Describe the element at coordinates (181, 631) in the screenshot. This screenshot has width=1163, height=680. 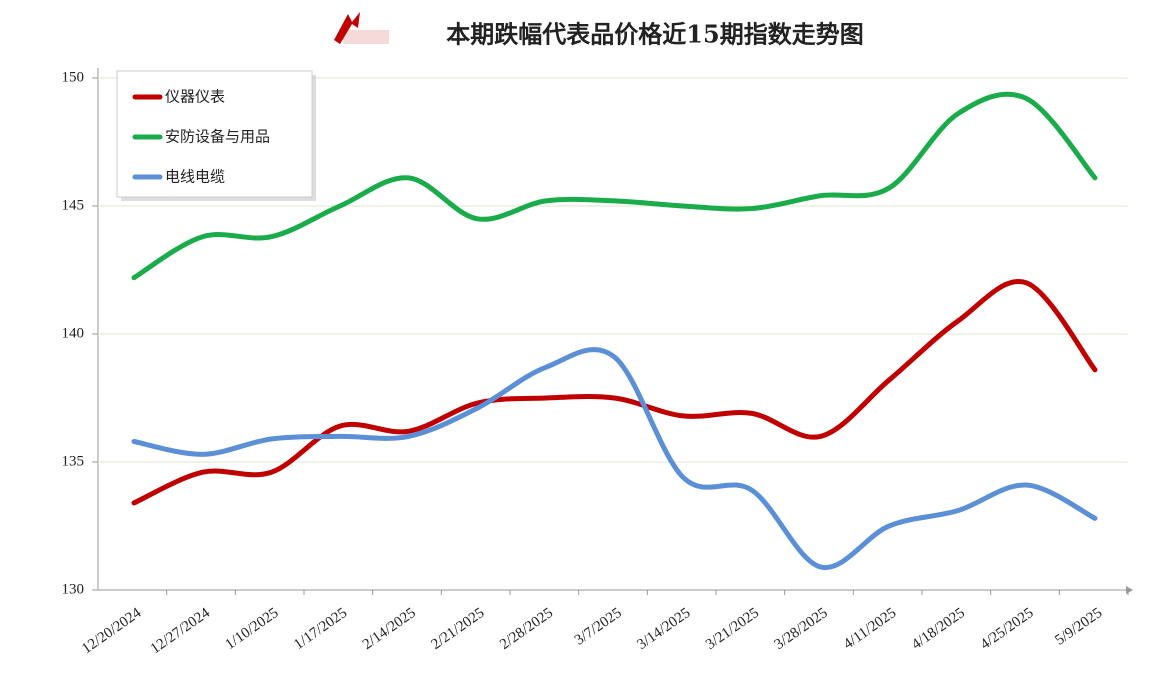
I see `x-tick-label: 12/27/2024` at that location.